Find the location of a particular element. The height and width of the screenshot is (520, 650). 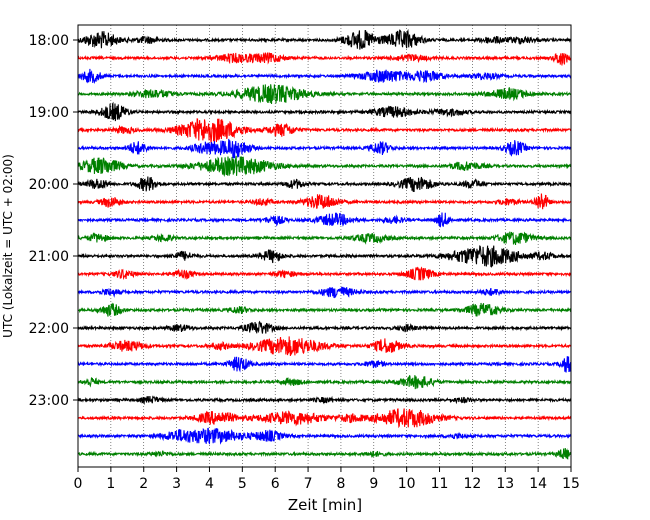

x-axis-title: Zeit [min] is located at coordinates (325, 505).